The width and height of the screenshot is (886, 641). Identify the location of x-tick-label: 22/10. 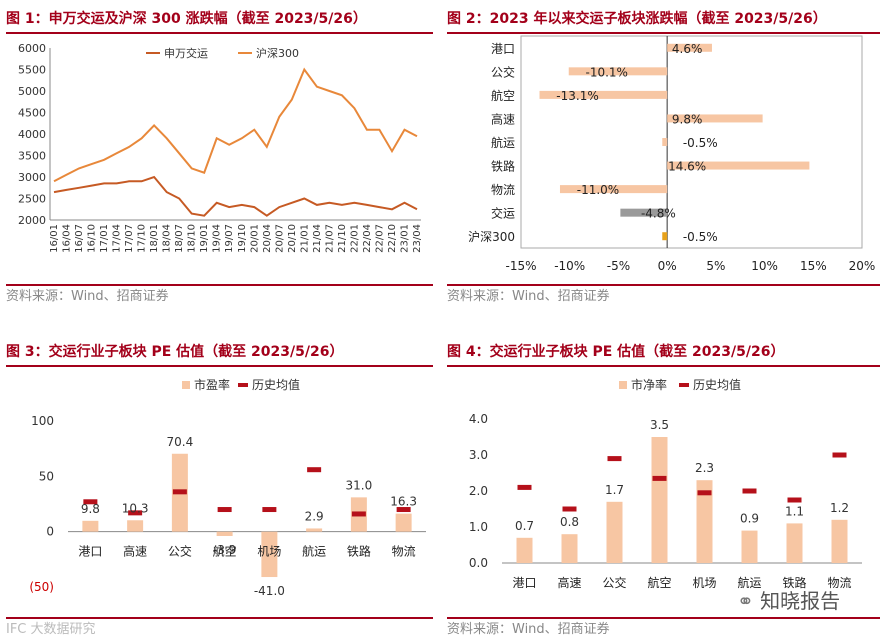
(392, 238).